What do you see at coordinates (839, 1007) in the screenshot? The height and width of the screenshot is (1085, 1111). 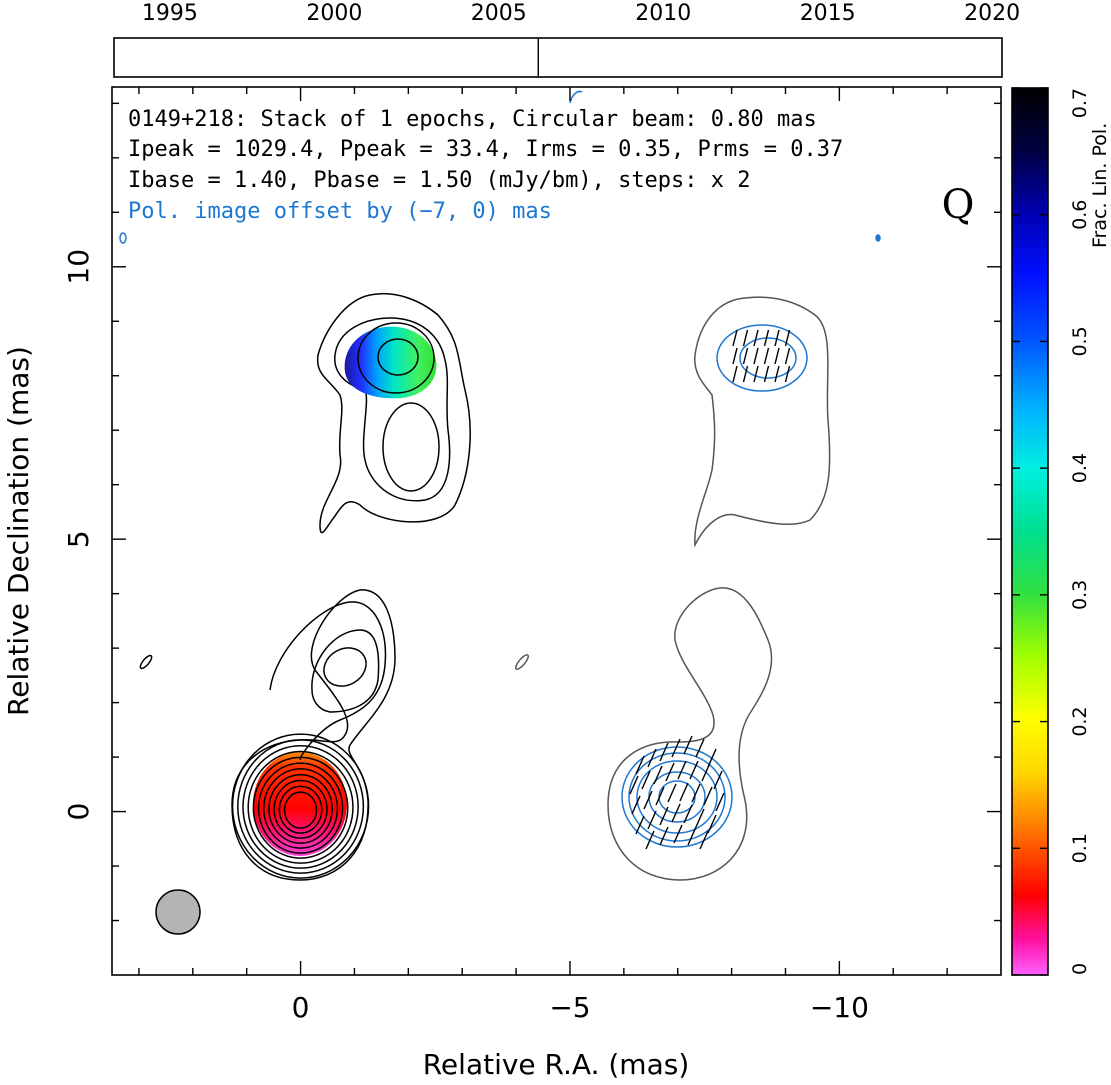 I see `x-tick-label: −10` at bounding box center [839, 1007].